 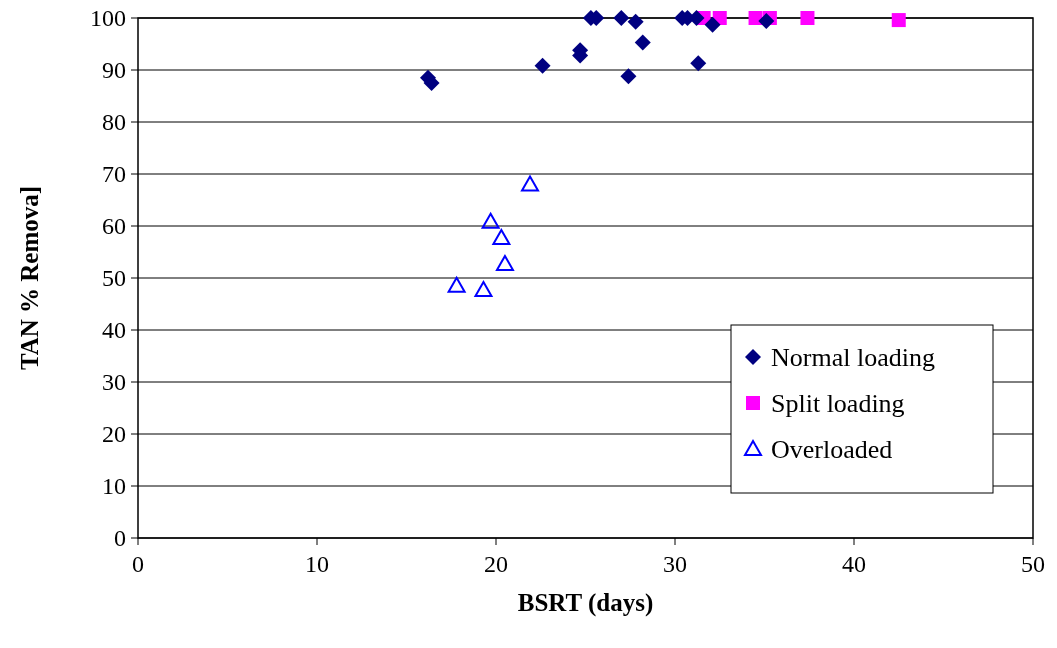 I want to click on y-tick-label: 40, so click(x=114, y=330).